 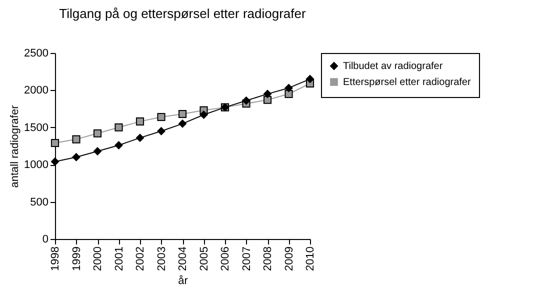 What do you see at coordinates (36, 54) in the screenshot?
I see `y-tick-label: 2500` at bounding box center [36, 54].